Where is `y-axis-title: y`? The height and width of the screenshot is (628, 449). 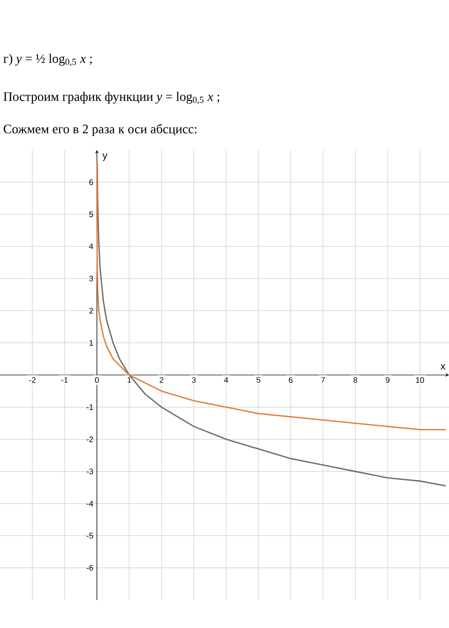
y-axis-title: y is located at coordinates (105, 157).